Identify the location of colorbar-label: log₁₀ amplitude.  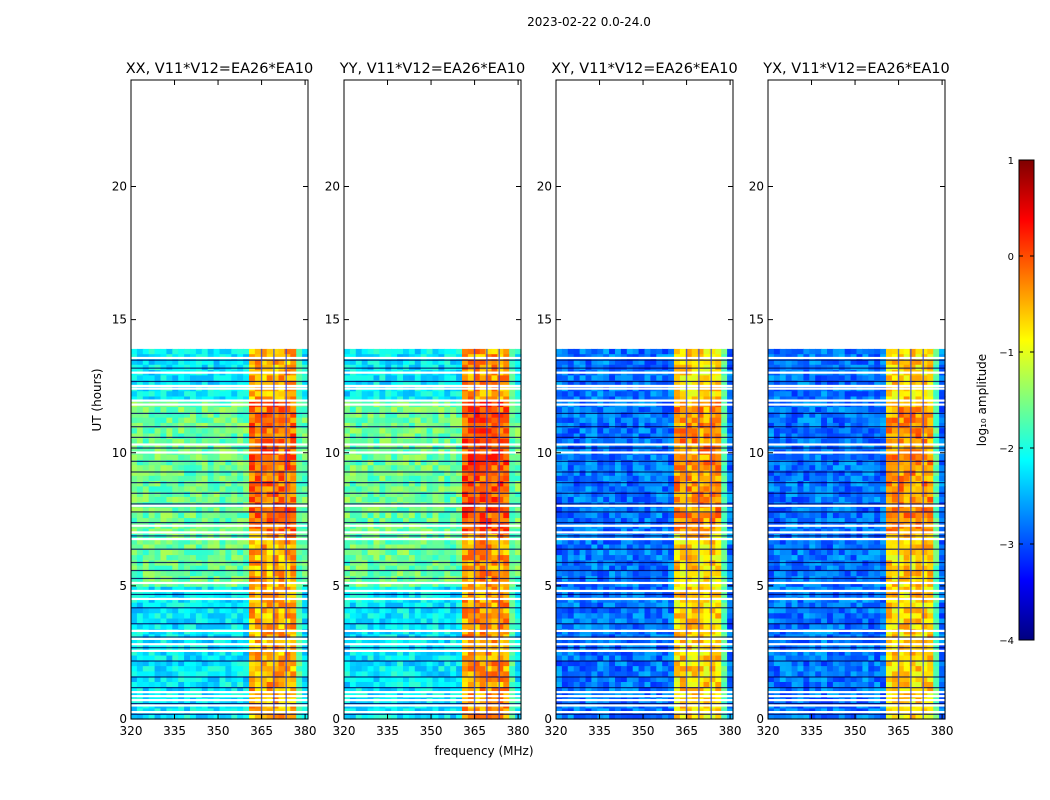
(982, 400).